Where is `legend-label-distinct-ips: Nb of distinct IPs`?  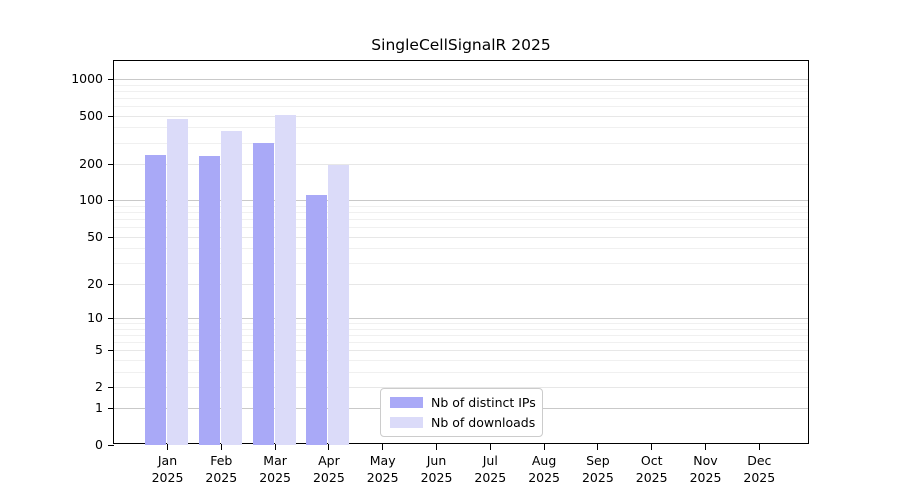
legend-label-distinct-ips: Nb of distinct IPs is located at coordinates (483, 402).